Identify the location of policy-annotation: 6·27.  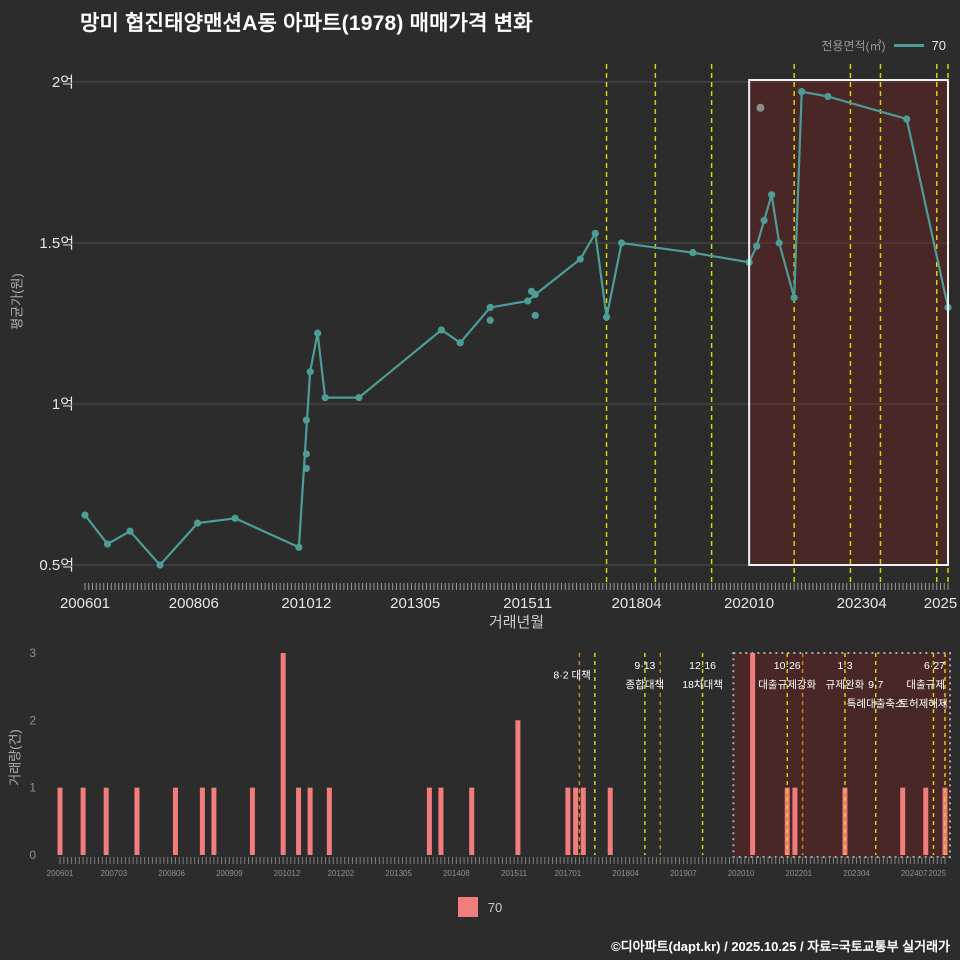
(934, 666).